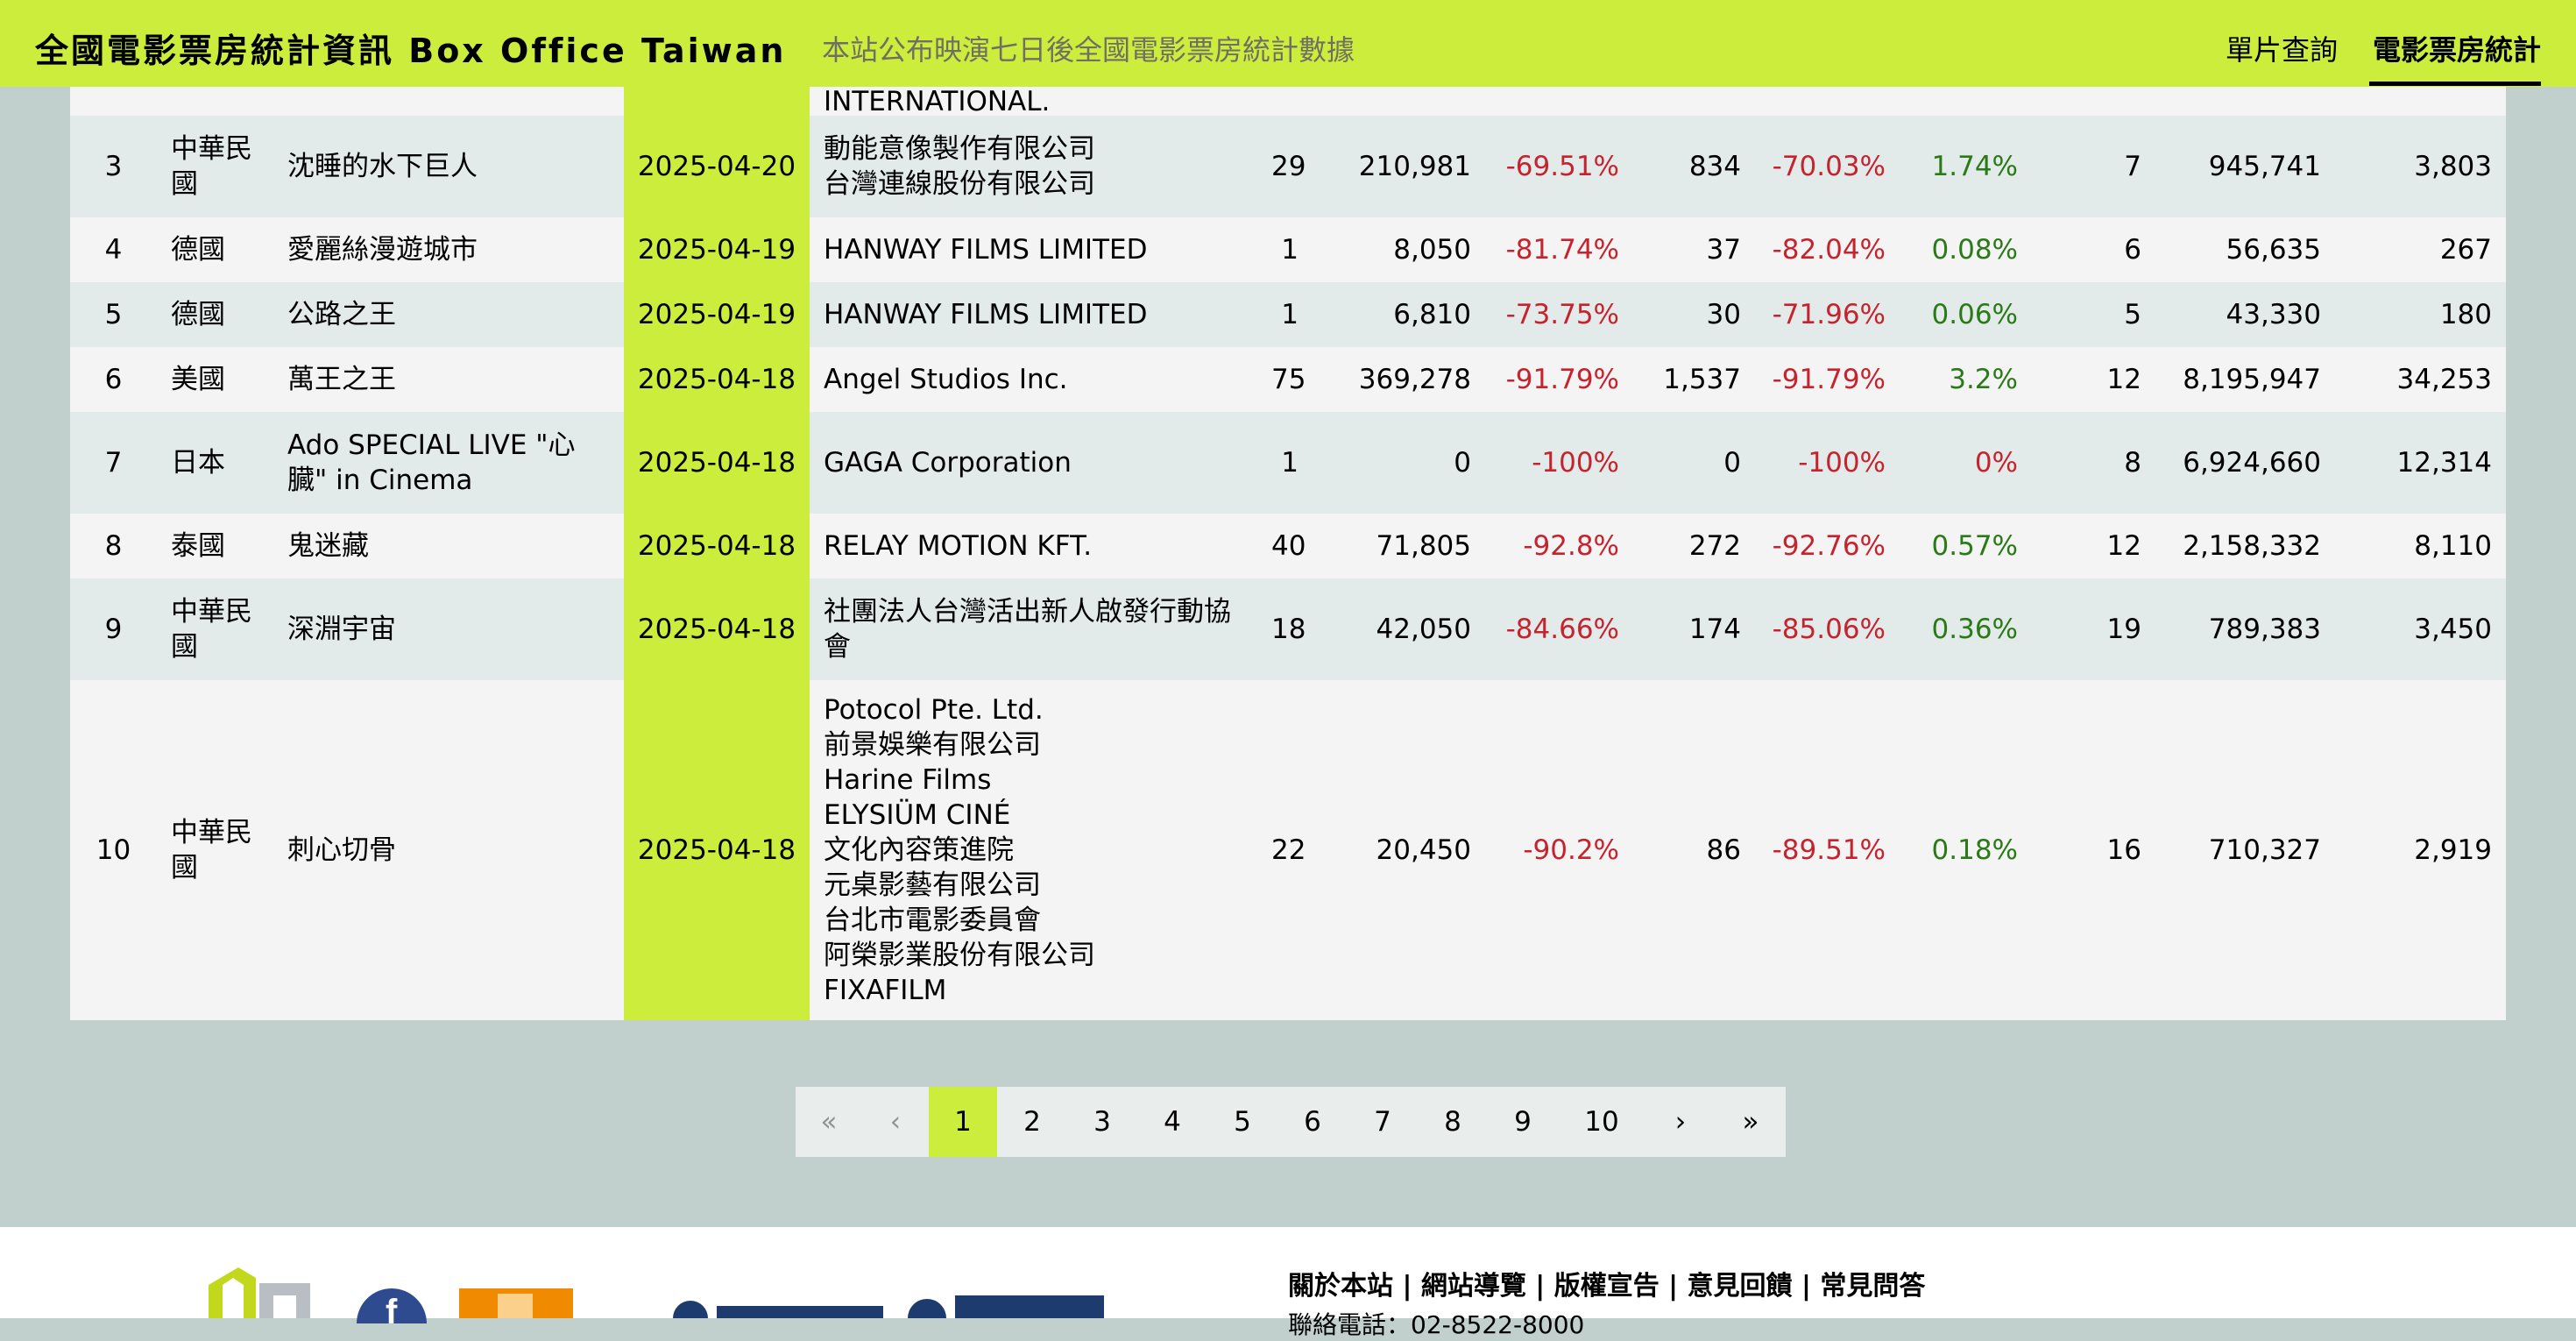  I want to click on days-showing-cell: 12, so click(2093, 379).